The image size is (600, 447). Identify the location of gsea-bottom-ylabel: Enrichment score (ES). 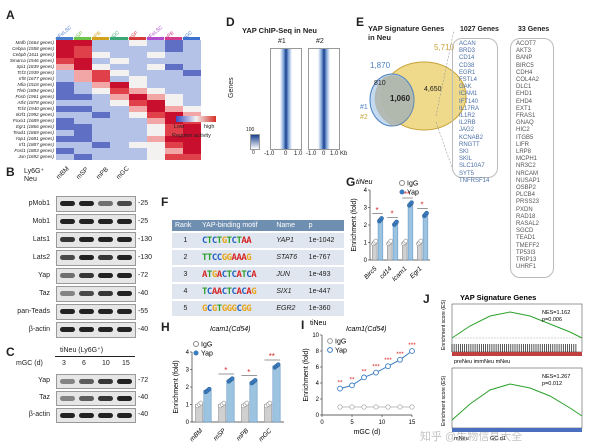
(444, 400).